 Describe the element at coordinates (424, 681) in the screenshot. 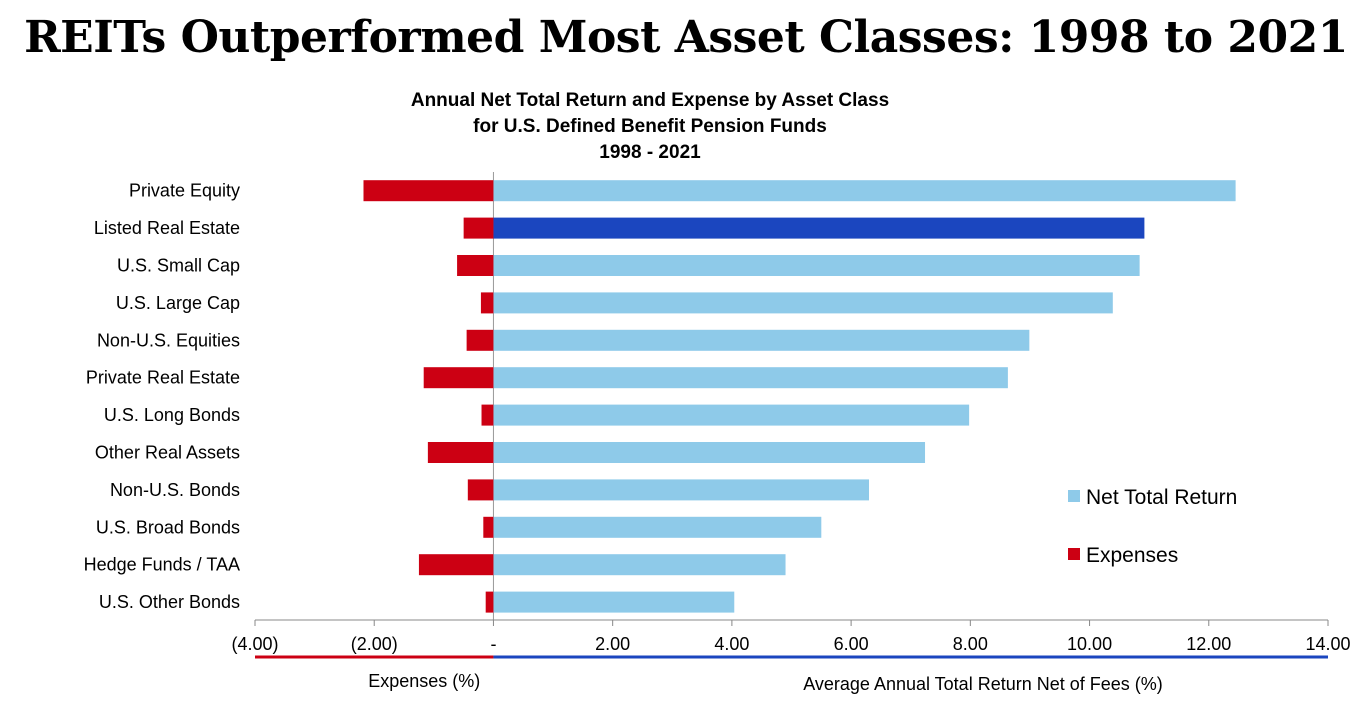

I see `x-axis-title-expenses: Expenses (%)` at that location.